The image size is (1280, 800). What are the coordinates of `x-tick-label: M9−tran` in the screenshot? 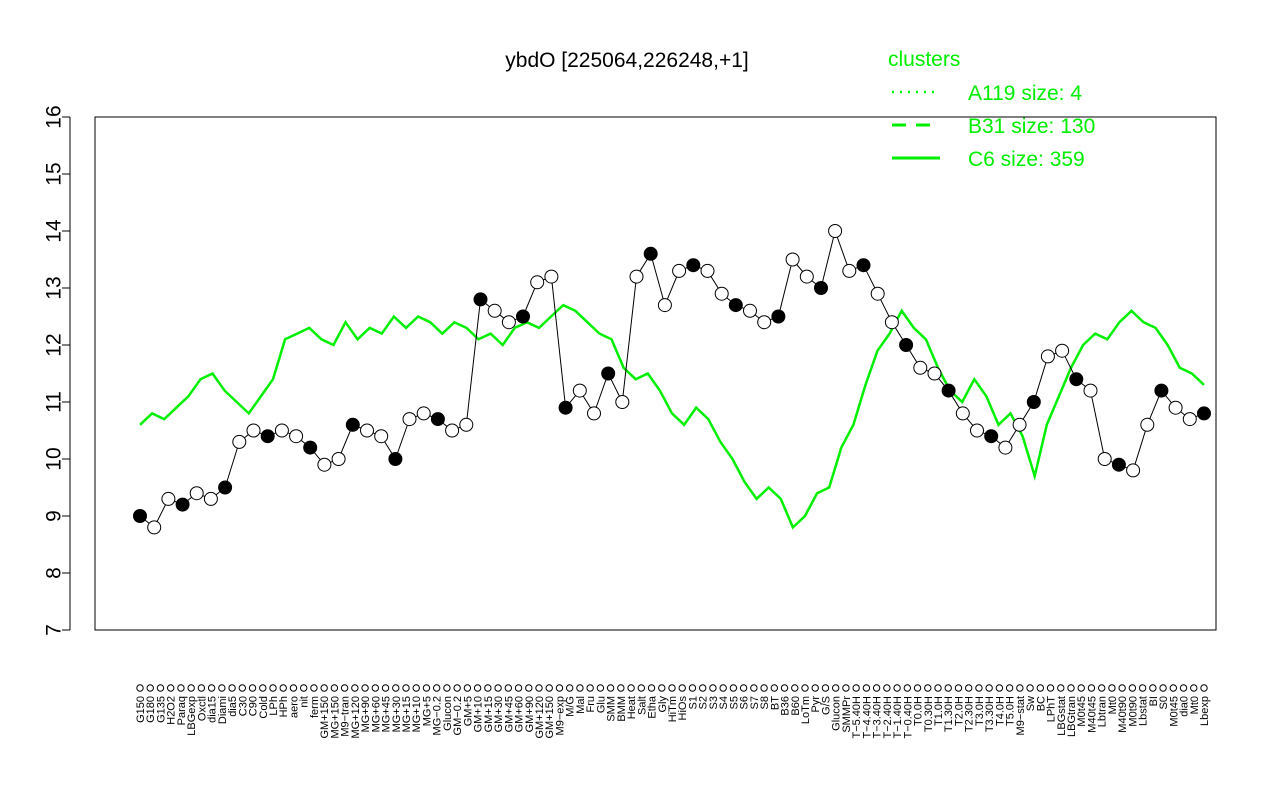 It's located at (346, 716).